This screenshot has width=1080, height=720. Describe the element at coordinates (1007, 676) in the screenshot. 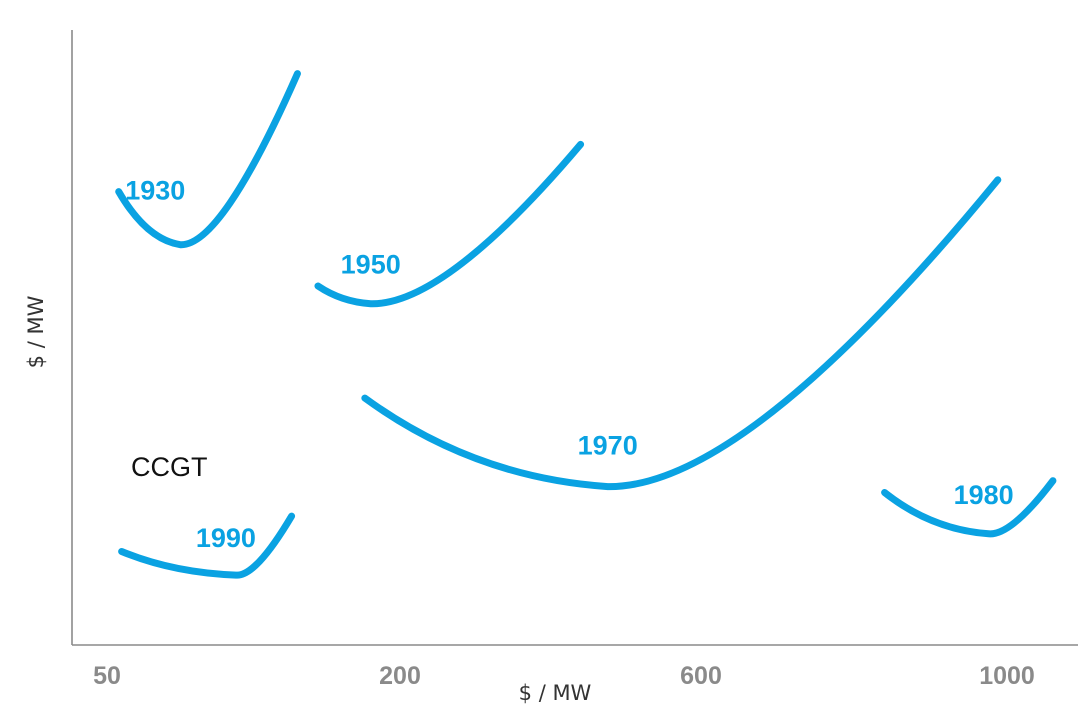

I see `x-tick-label: 1000` at that location.